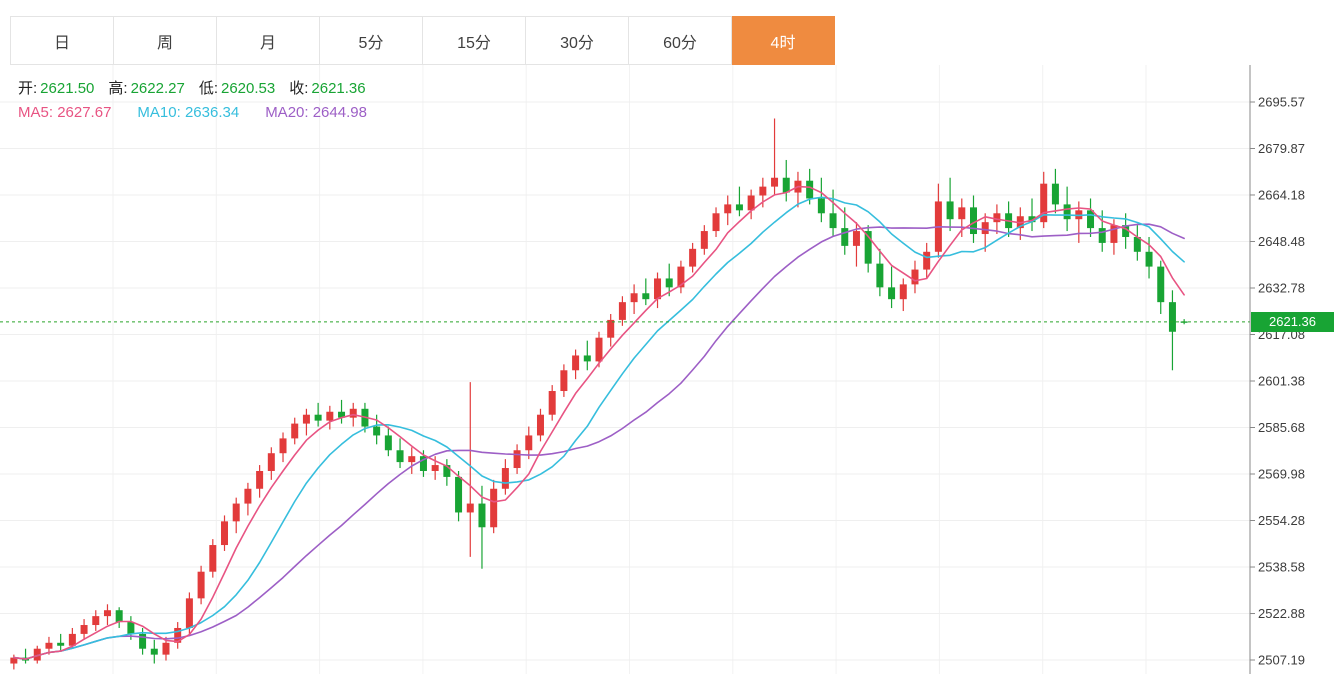 This screenshot has width=1334, height=674. What do you see at coordinates (165, 40) in the screenshot?
I see `tab-week: 周` at bounding box center [165, 40].